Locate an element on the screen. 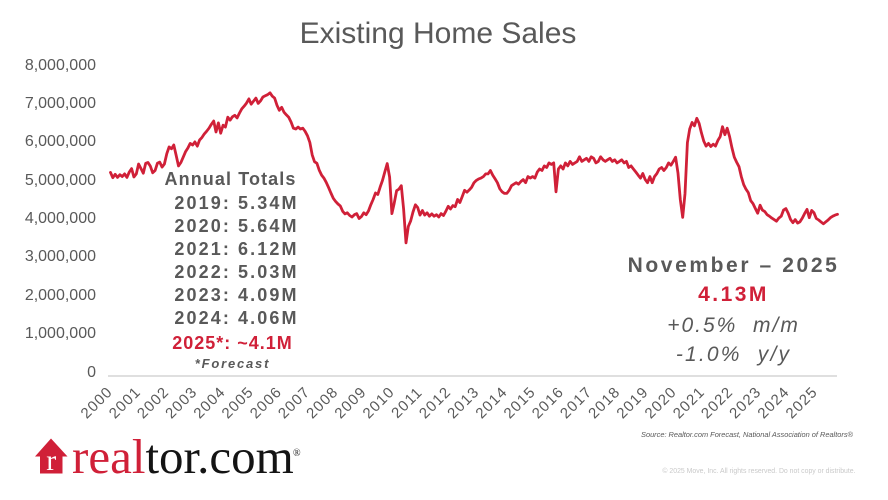 Image resolution: width=888 pixels, height=500 pixels. svg-text: 5,000,000 is located at coordinates (60, 180).